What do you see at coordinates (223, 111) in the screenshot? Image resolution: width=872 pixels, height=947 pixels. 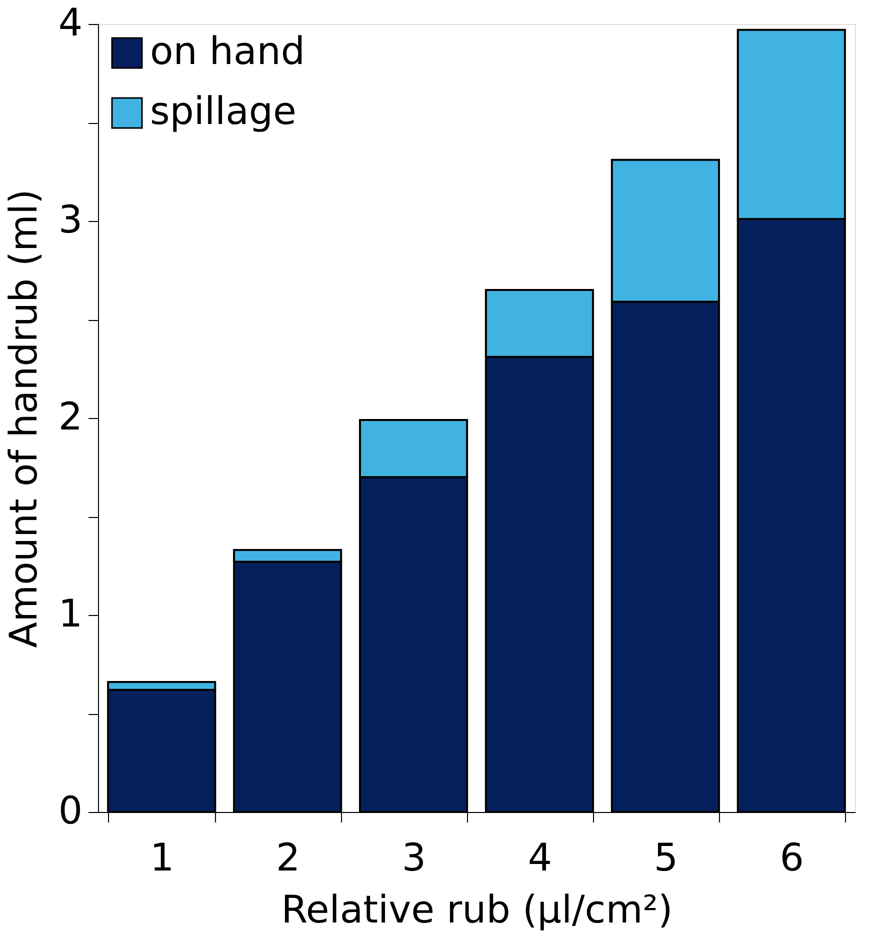 I see `legend-label: spillage` at bounding box center [223, 111].